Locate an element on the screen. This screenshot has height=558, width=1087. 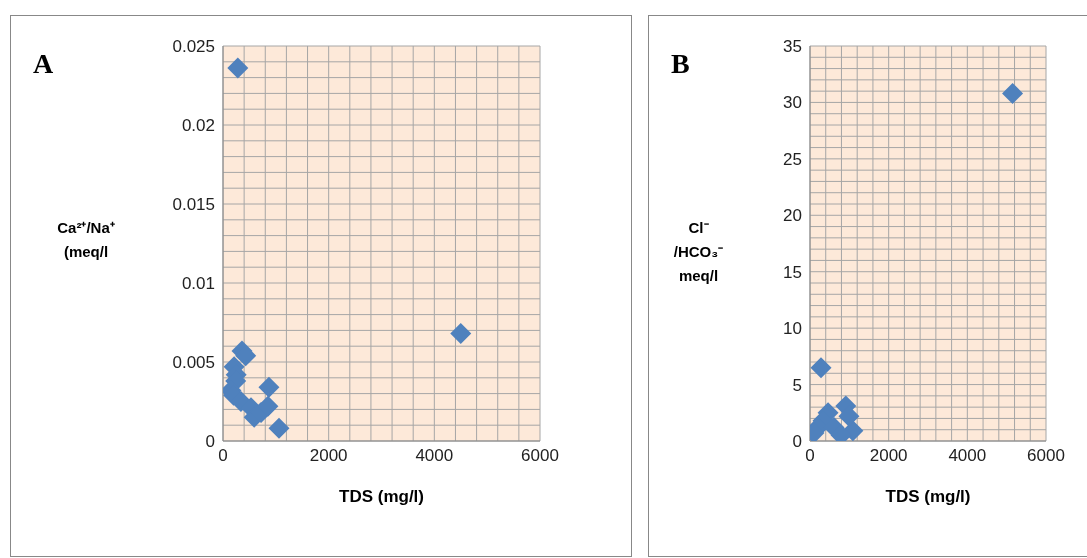
y-tick-label: 0.01 is located at coordinates (198, 284).